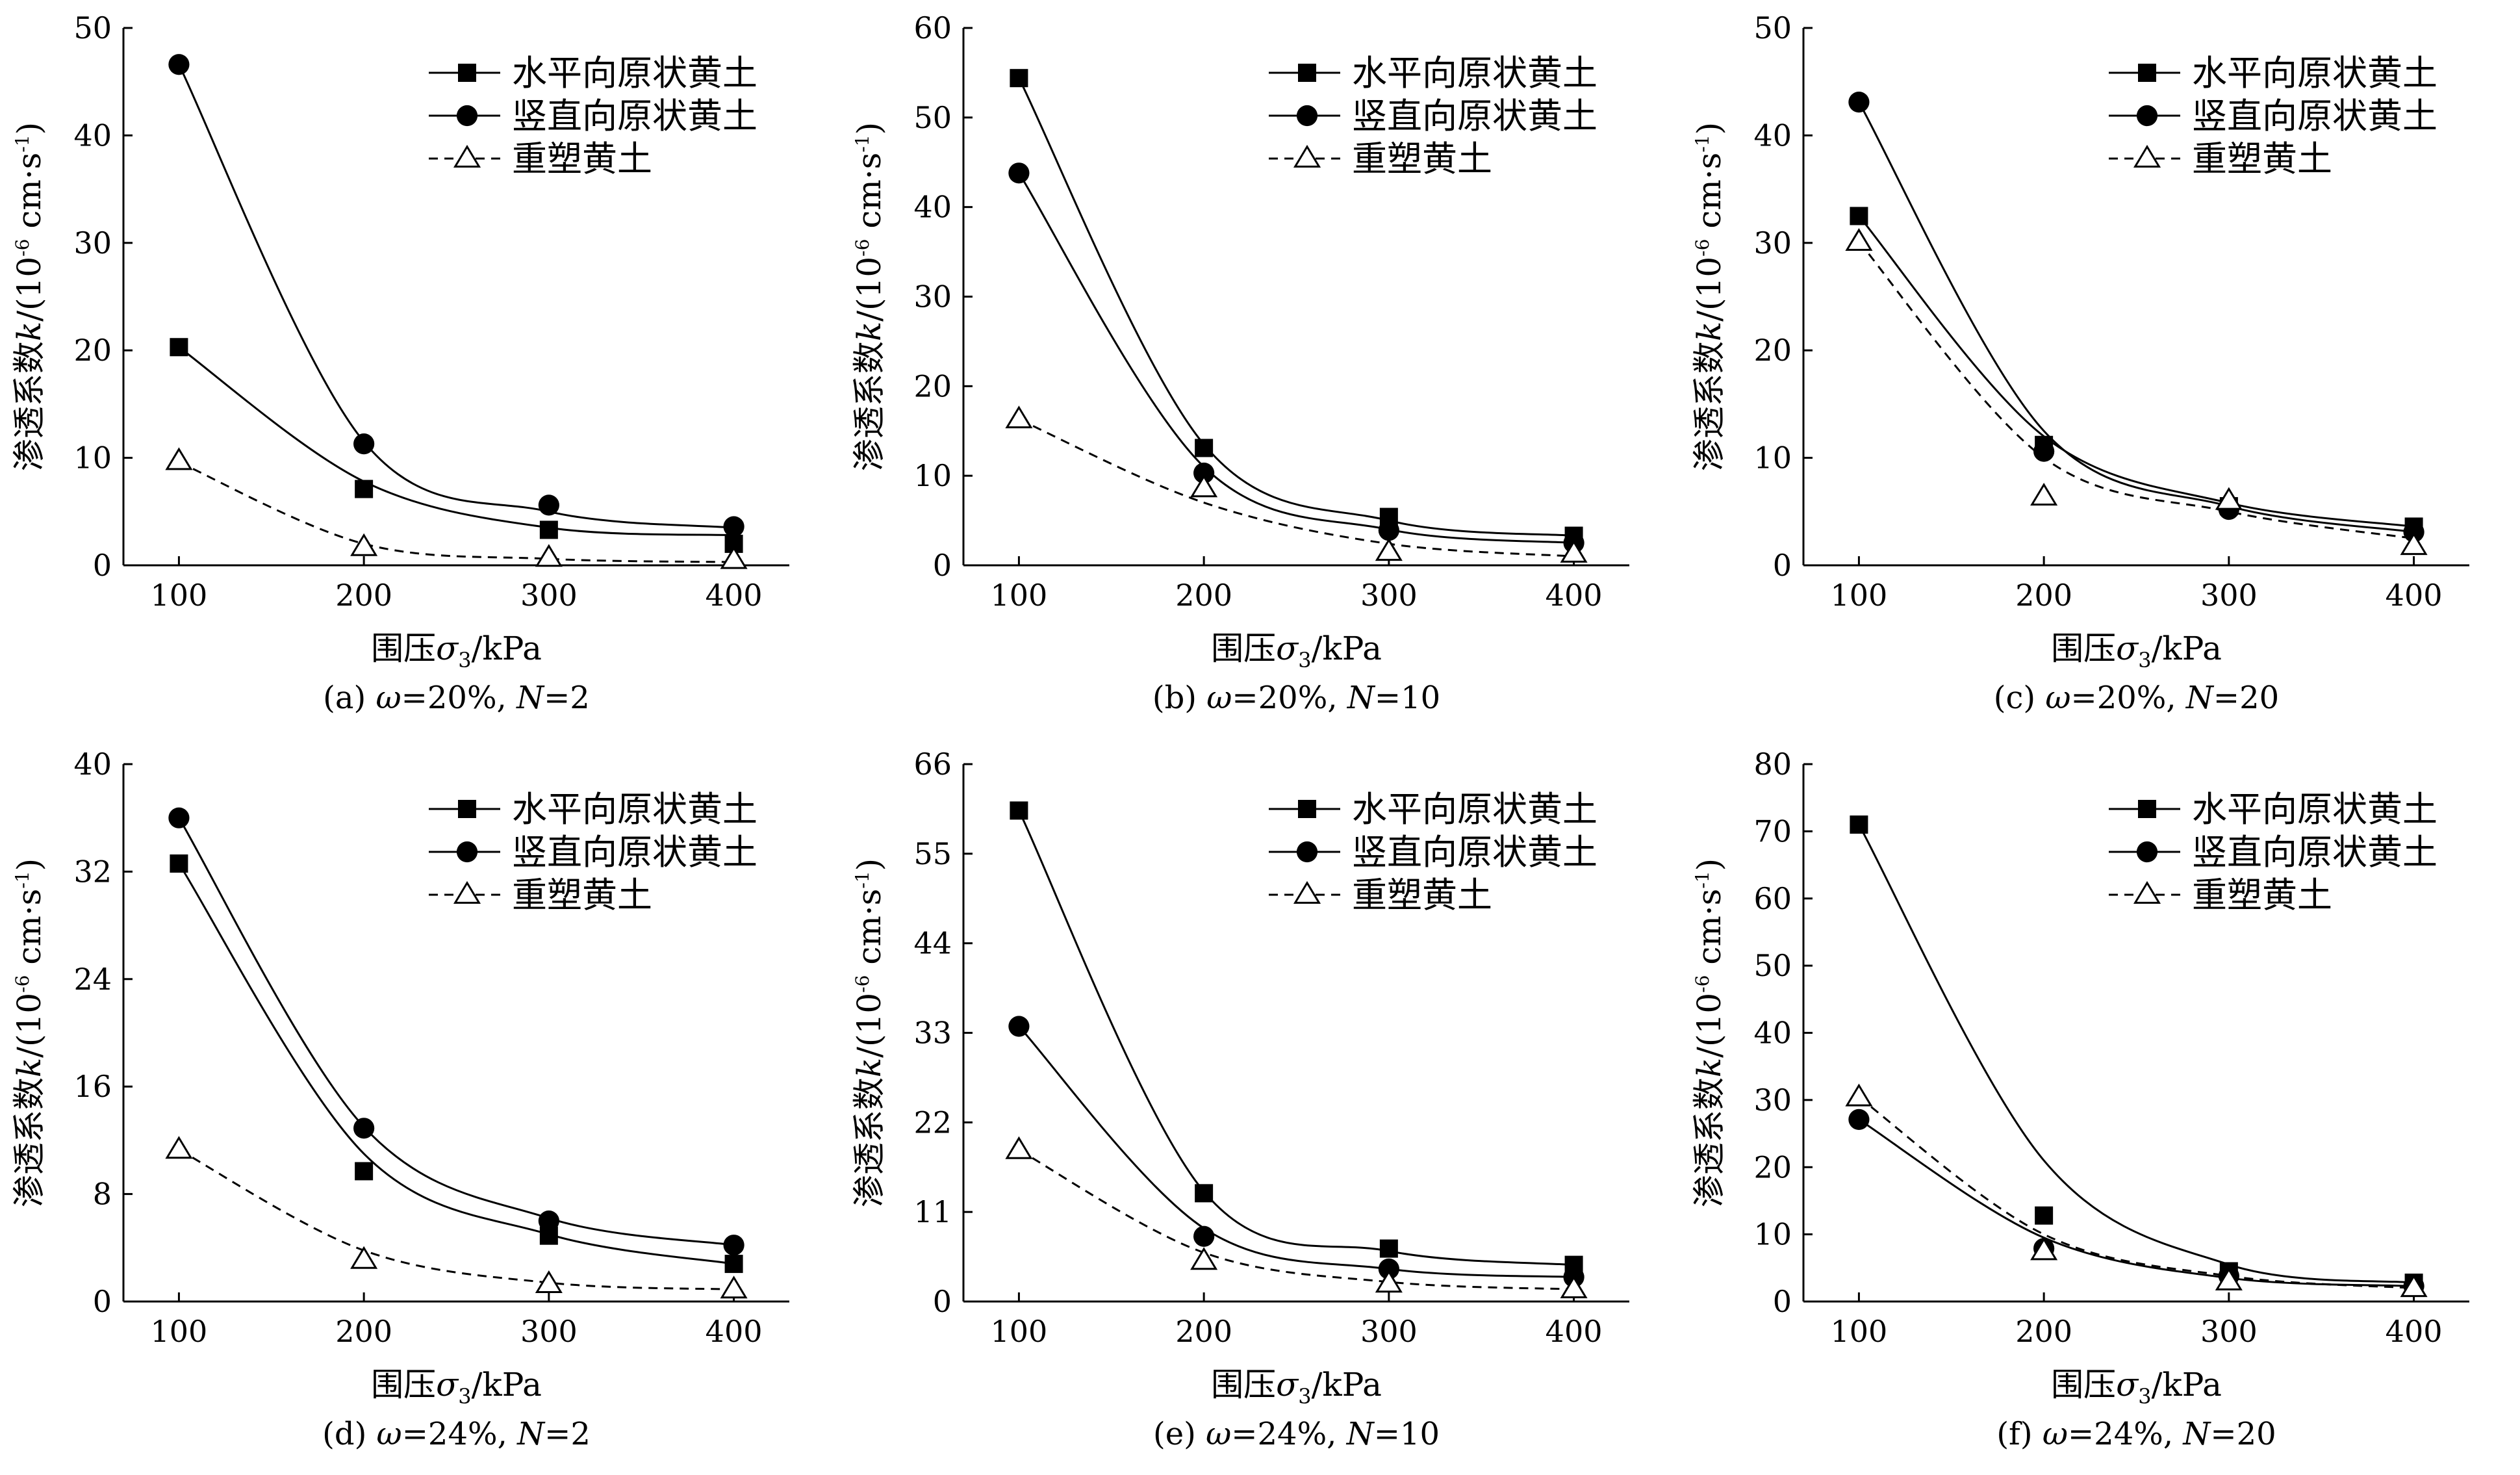 The height and width of the screenshot is (1475, 2520). I want to click on panel-caption: (d) ω=24%, N=2, so click(456, 1434).